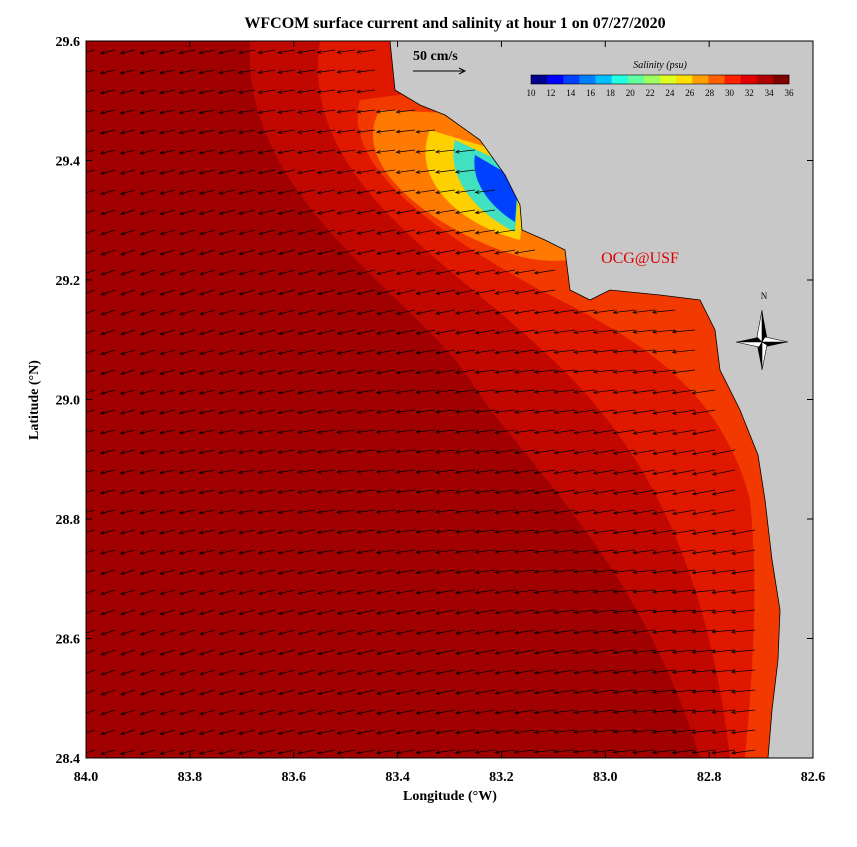 The height and width of the screenshot is (847, 857). What do you see at coordinates (764, 296) in the screenshot?
I see `compass-label: N` at bounding box center [764, 296].